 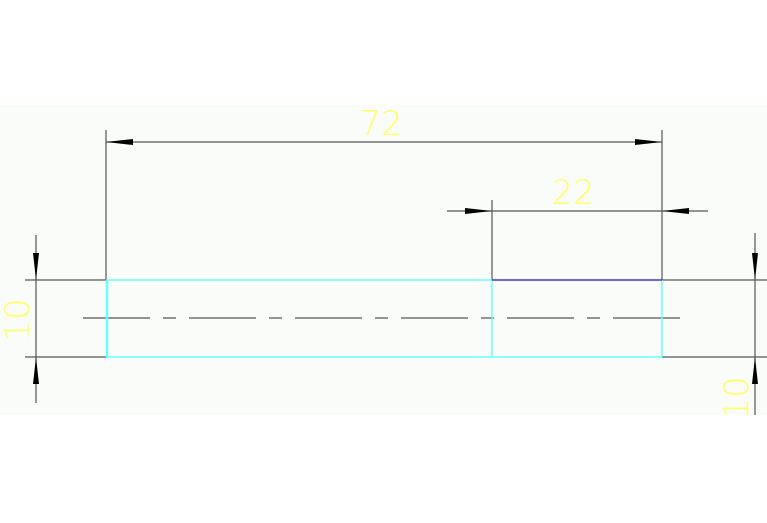 I want to click on dim-text-72: 72, so click(x=380, y=124).